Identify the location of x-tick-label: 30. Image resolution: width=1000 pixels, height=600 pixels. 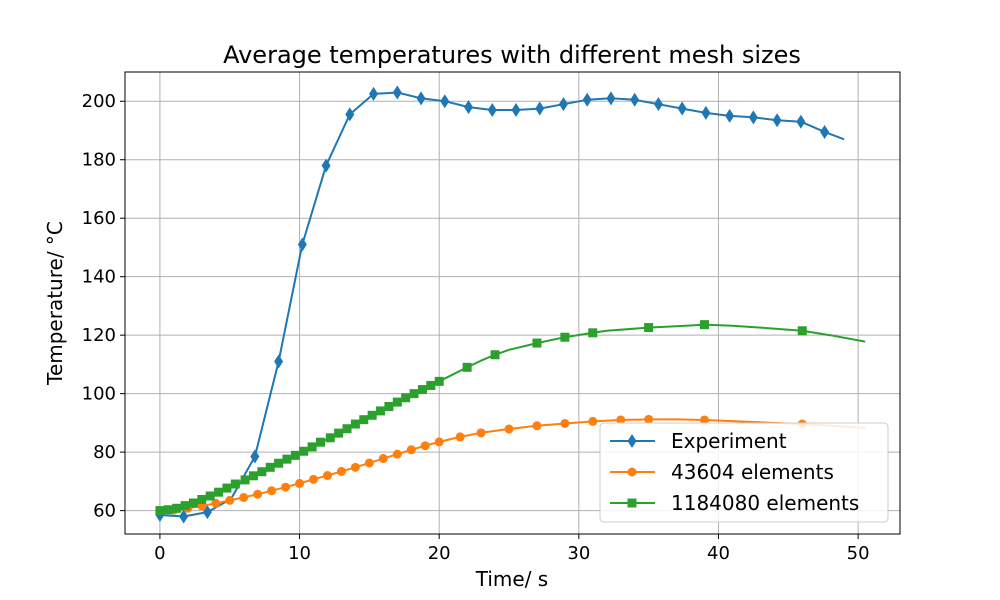
(578, 553).